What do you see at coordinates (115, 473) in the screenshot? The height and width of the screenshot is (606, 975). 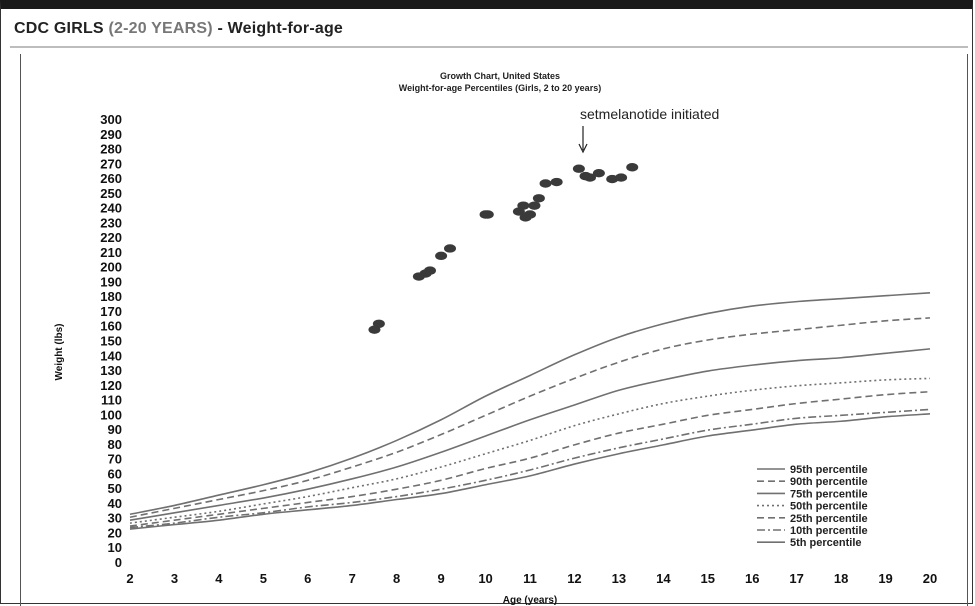 I see `y-tick-label: 60` at bounding box center [115, 473].